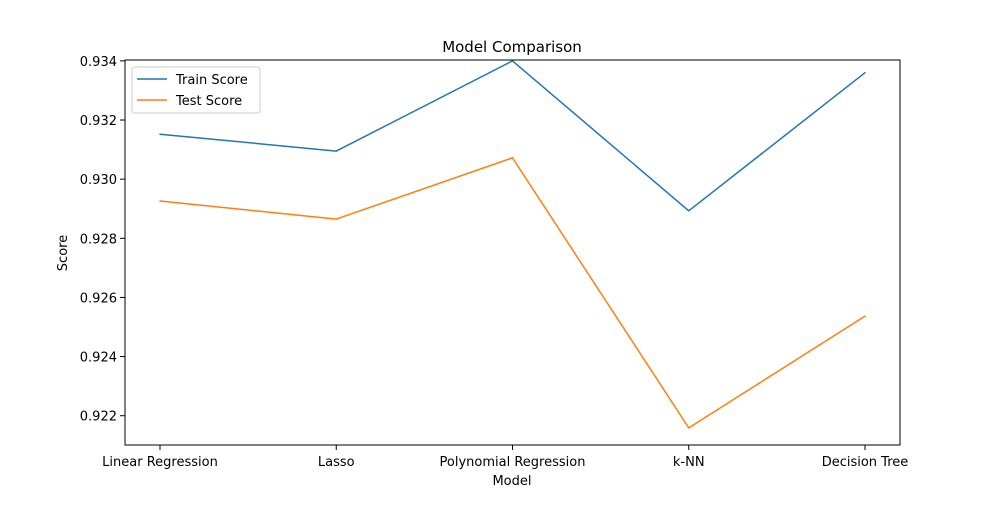  Describe the element at coordinates (98, 121) in the screenshot. I see `y-tick-label: 0.932` at that location.